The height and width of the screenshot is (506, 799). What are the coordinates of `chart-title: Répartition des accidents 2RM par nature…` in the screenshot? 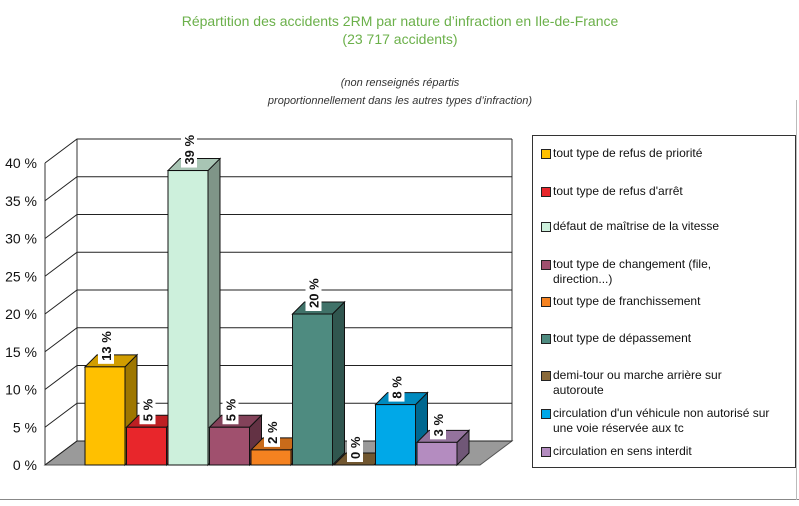 It's located at (400, 30).